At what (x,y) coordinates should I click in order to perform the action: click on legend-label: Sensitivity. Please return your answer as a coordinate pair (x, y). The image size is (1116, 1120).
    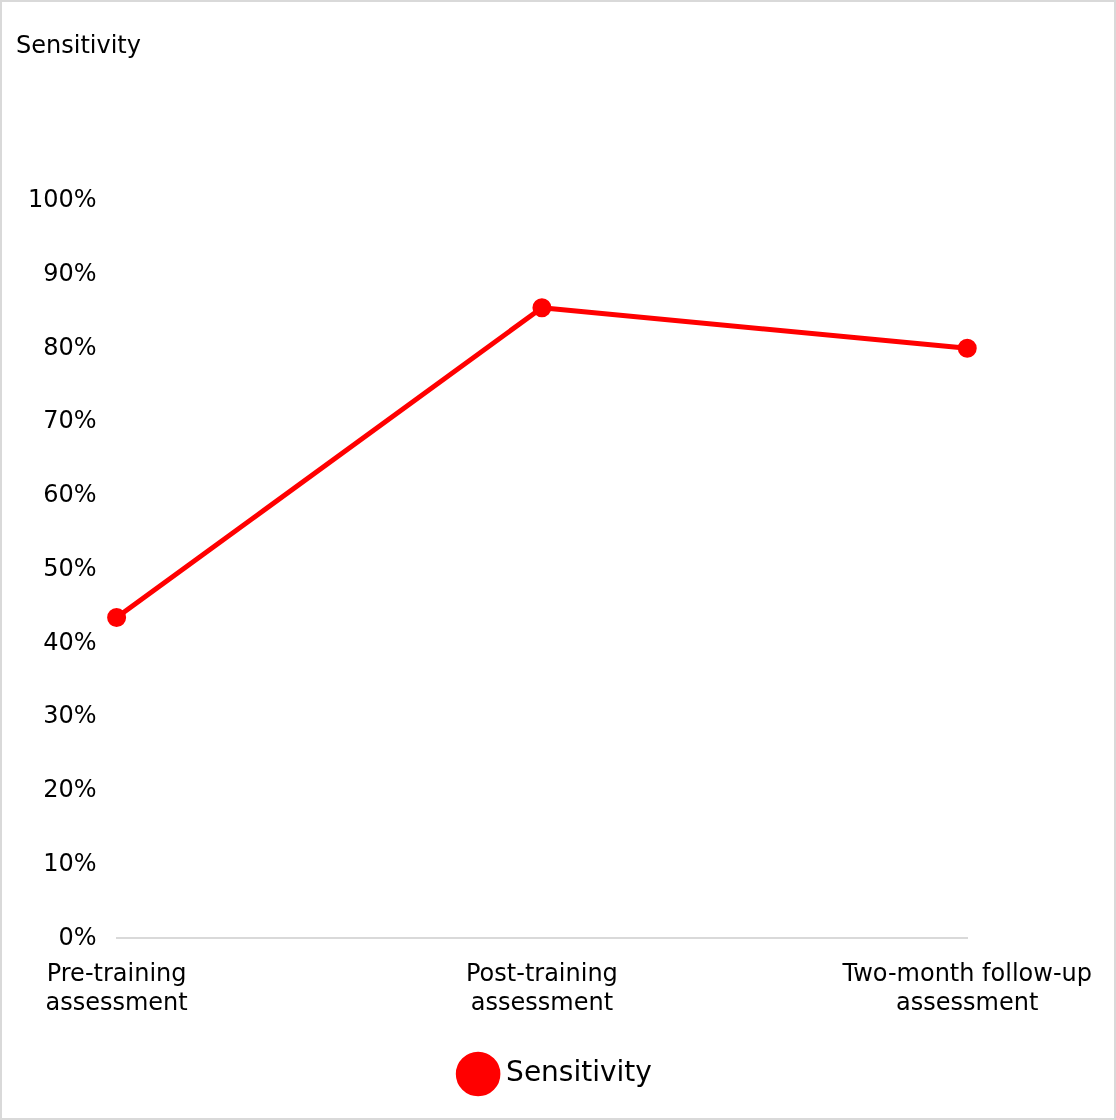
    Looking at the image, I should click on (579, 1072).